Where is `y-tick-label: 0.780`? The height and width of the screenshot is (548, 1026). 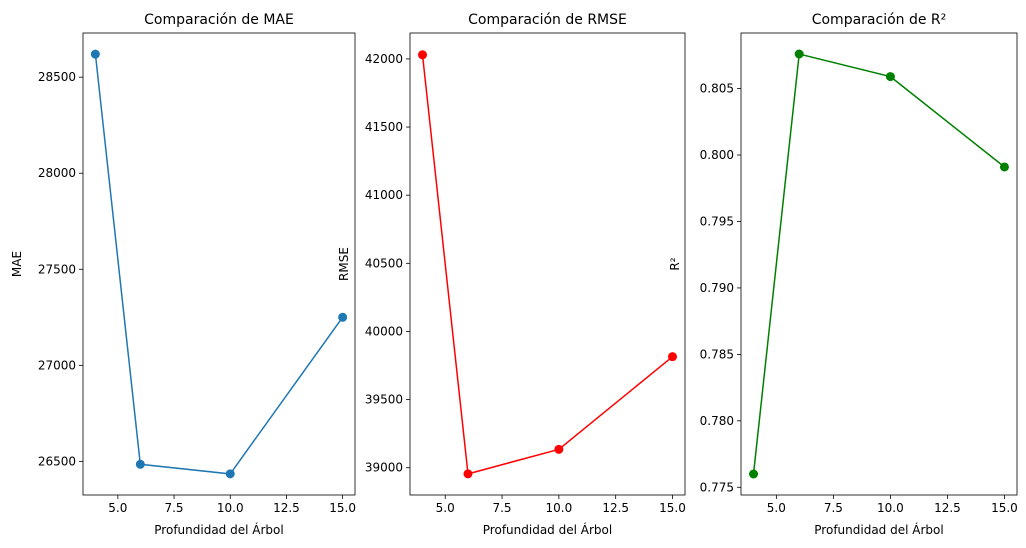
y-tick-label: 0.780 is located at coordinates (717, 421).